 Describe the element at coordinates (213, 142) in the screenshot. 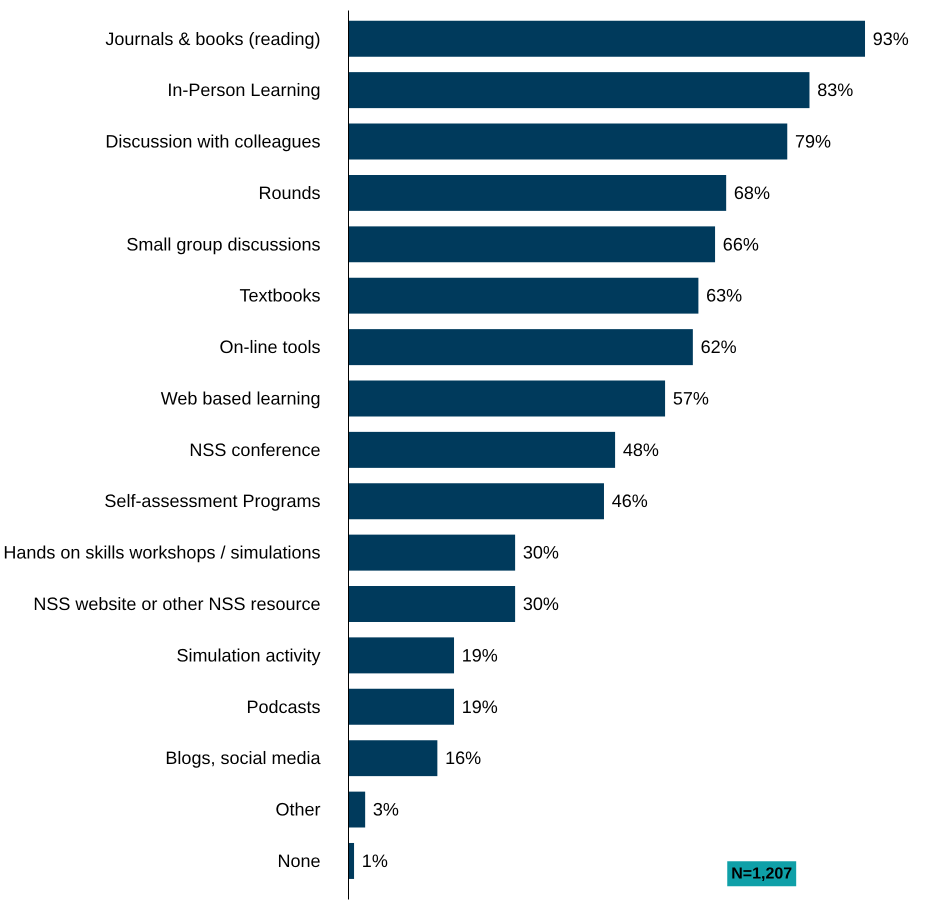

I see `y-tick-label: Discussion with colleagues` at that location.